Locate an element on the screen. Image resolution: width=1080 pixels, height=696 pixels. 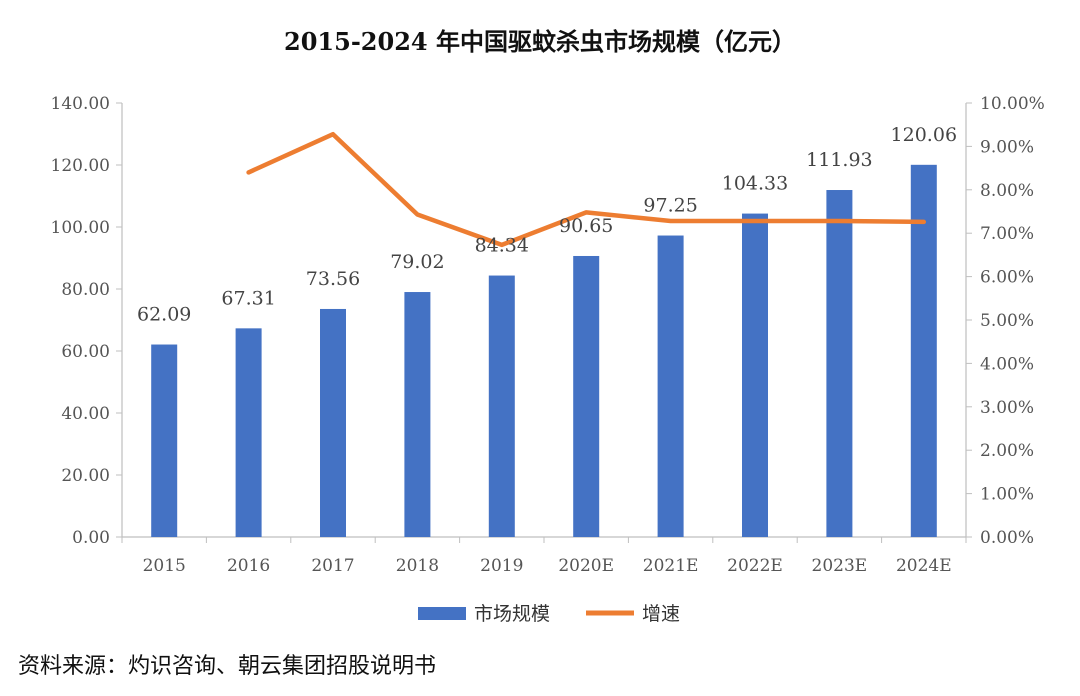
x-tick-label: 2017 is located at coordinates (332, 566).